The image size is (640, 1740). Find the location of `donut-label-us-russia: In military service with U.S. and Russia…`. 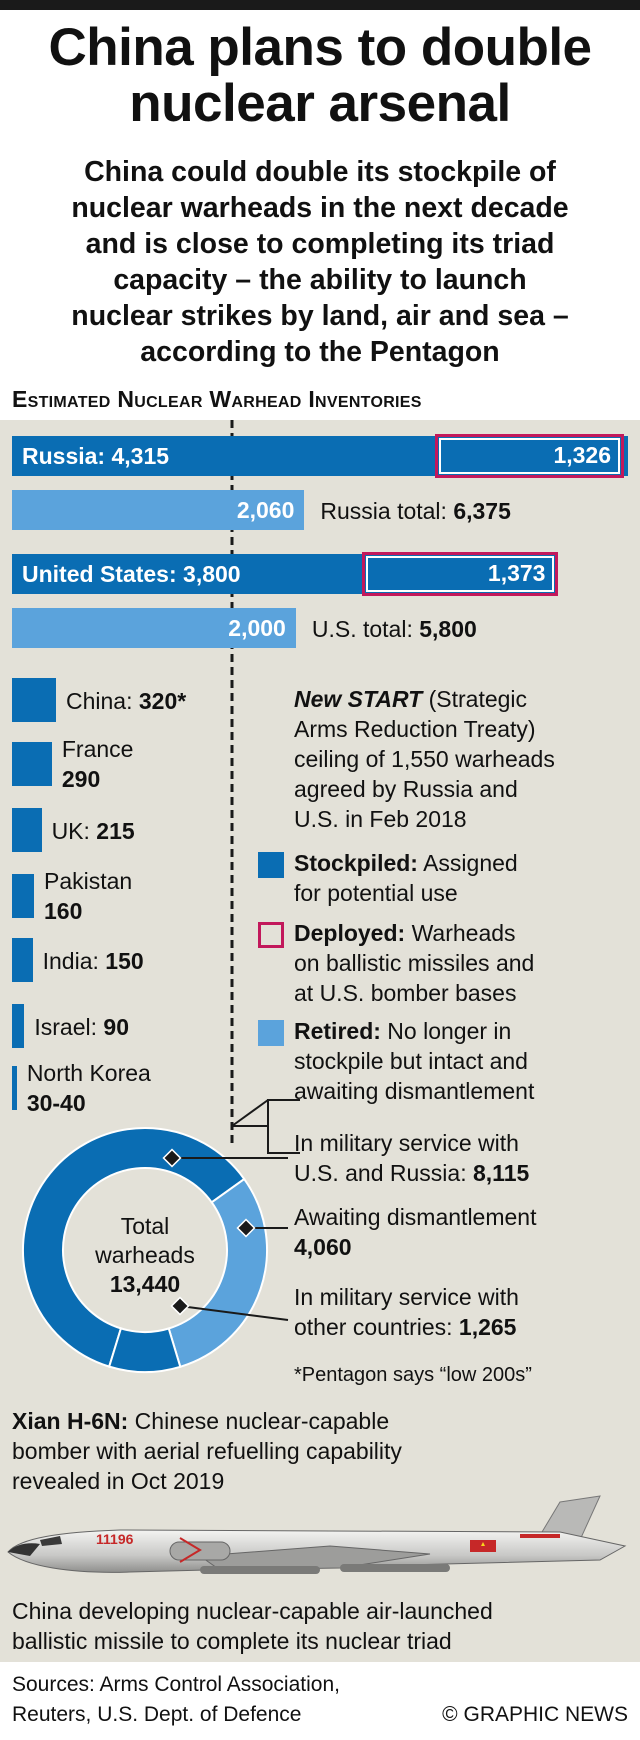

donut-label-us-russia: In military service with U.S. and Russia… is located at coordinates (412, 1158).